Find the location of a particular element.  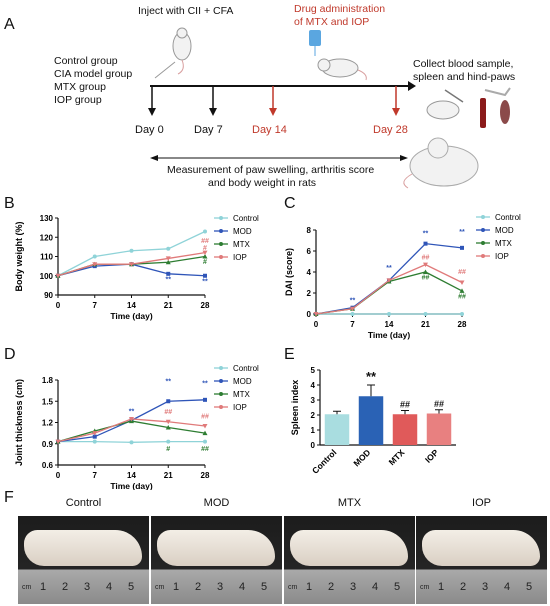

y-tick-label: 90 is located at coordinates (48, 295).